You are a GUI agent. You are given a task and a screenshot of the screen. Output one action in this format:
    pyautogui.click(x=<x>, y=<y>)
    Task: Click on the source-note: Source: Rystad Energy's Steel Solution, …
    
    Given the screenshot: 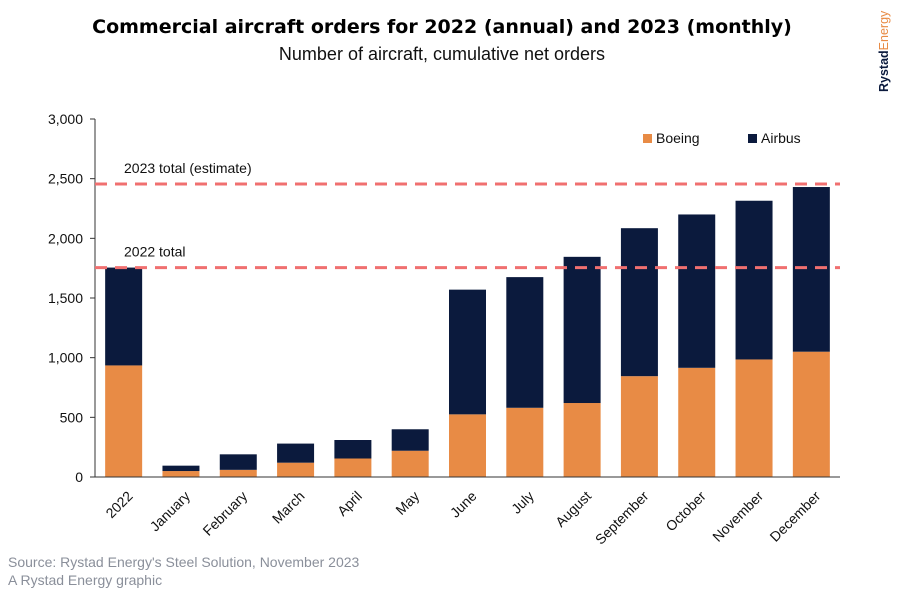 What is the action you would take?
    pyautogui.click(x=184, y=562)
    